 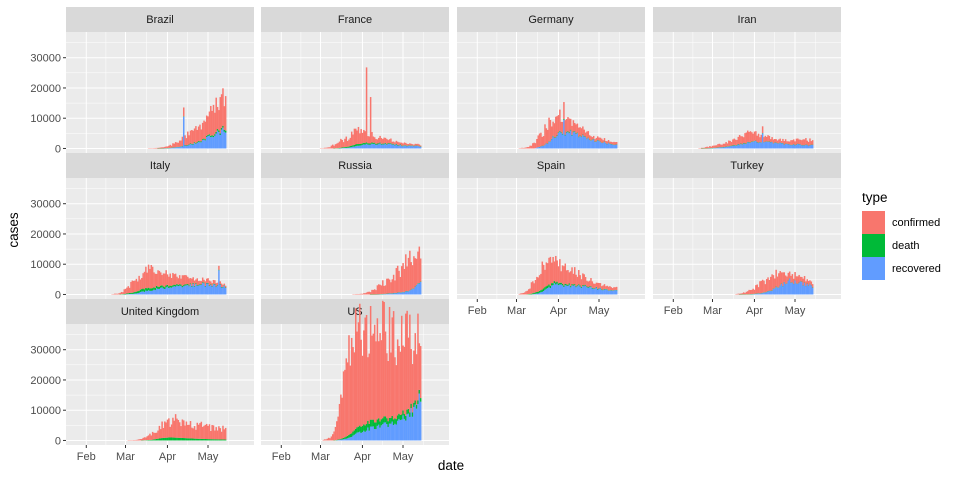 I want to click on facet-strip-label: Spain, so click(x=551, y=166).